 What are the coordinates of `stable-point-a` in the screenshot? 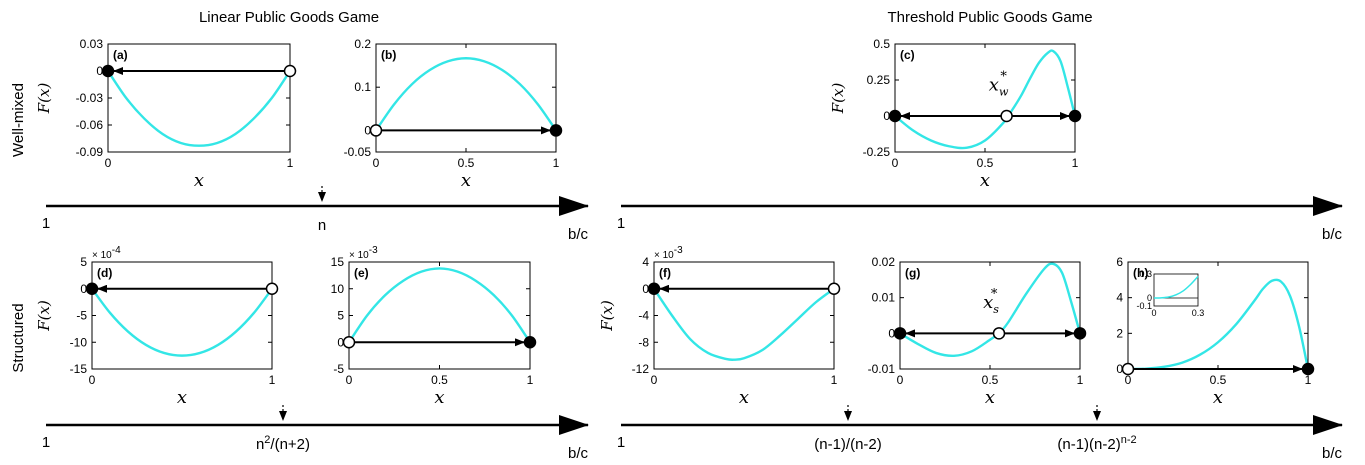 It's located at (108, 71).